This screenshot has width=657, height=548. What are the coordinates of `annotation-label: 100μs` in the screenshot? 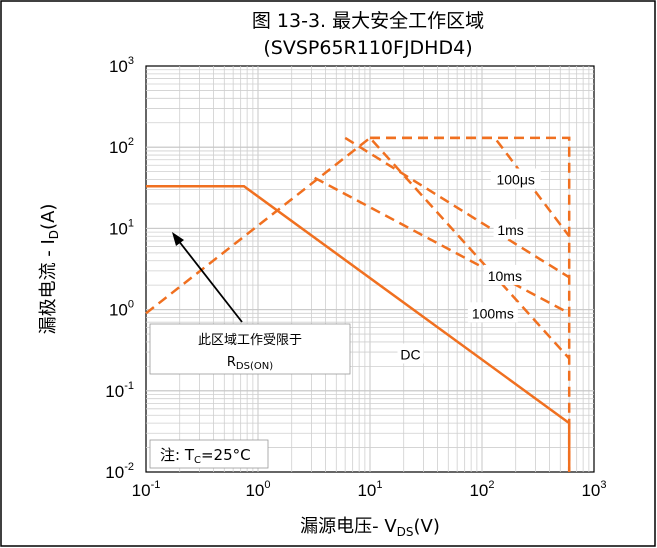 It's located at (515, 180).